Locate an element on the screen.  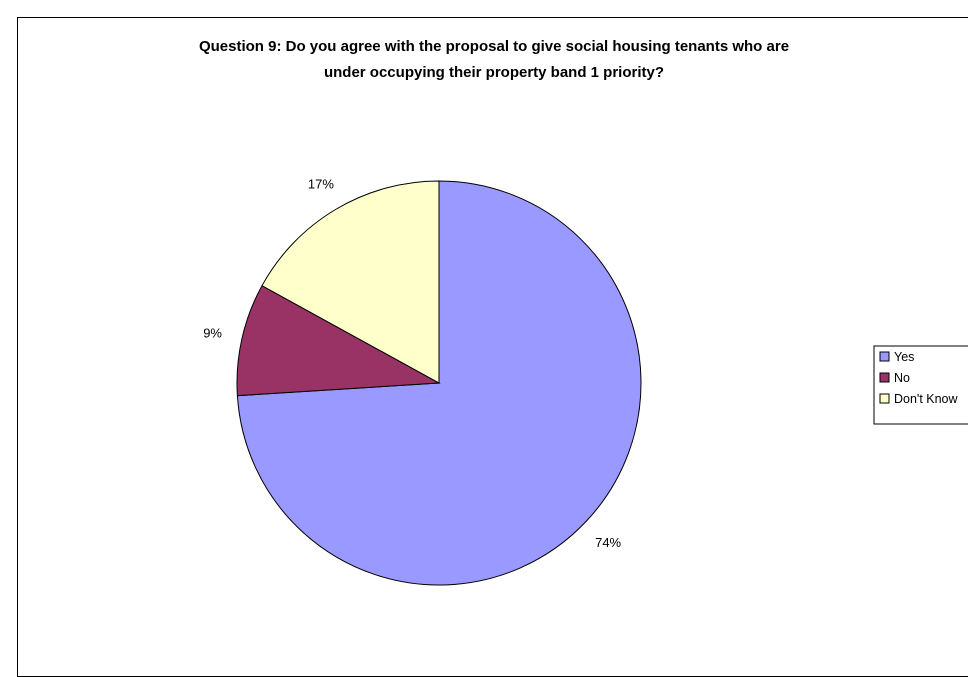
legend-box is located at coordinates (920, 385).